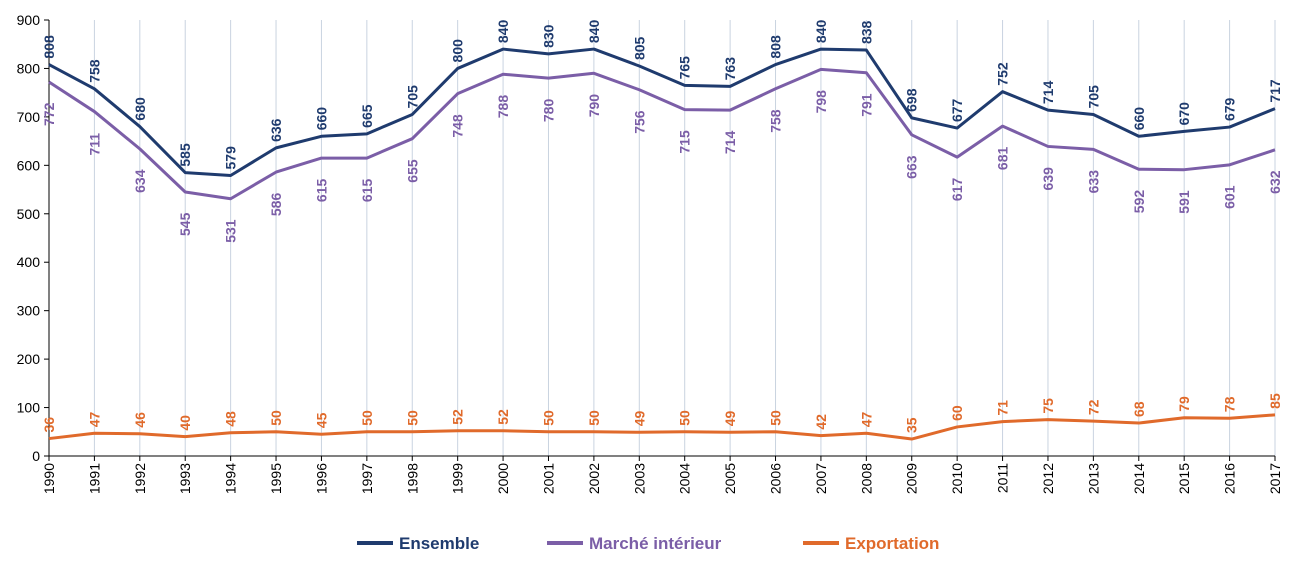  What do you see at coordinates (1139, 119) in the screenshot?
I see `data-label-0-2014: 660` at bounding box center [1139, 119].